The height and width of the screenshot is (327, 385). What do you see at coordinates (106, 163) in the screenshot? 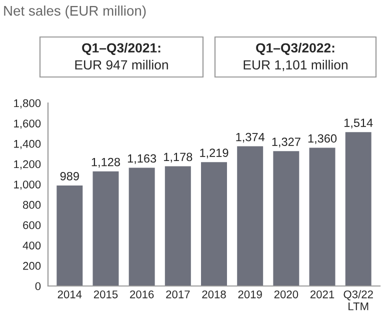
I see `data-label: 1,128` at bounding box center [106, 163].